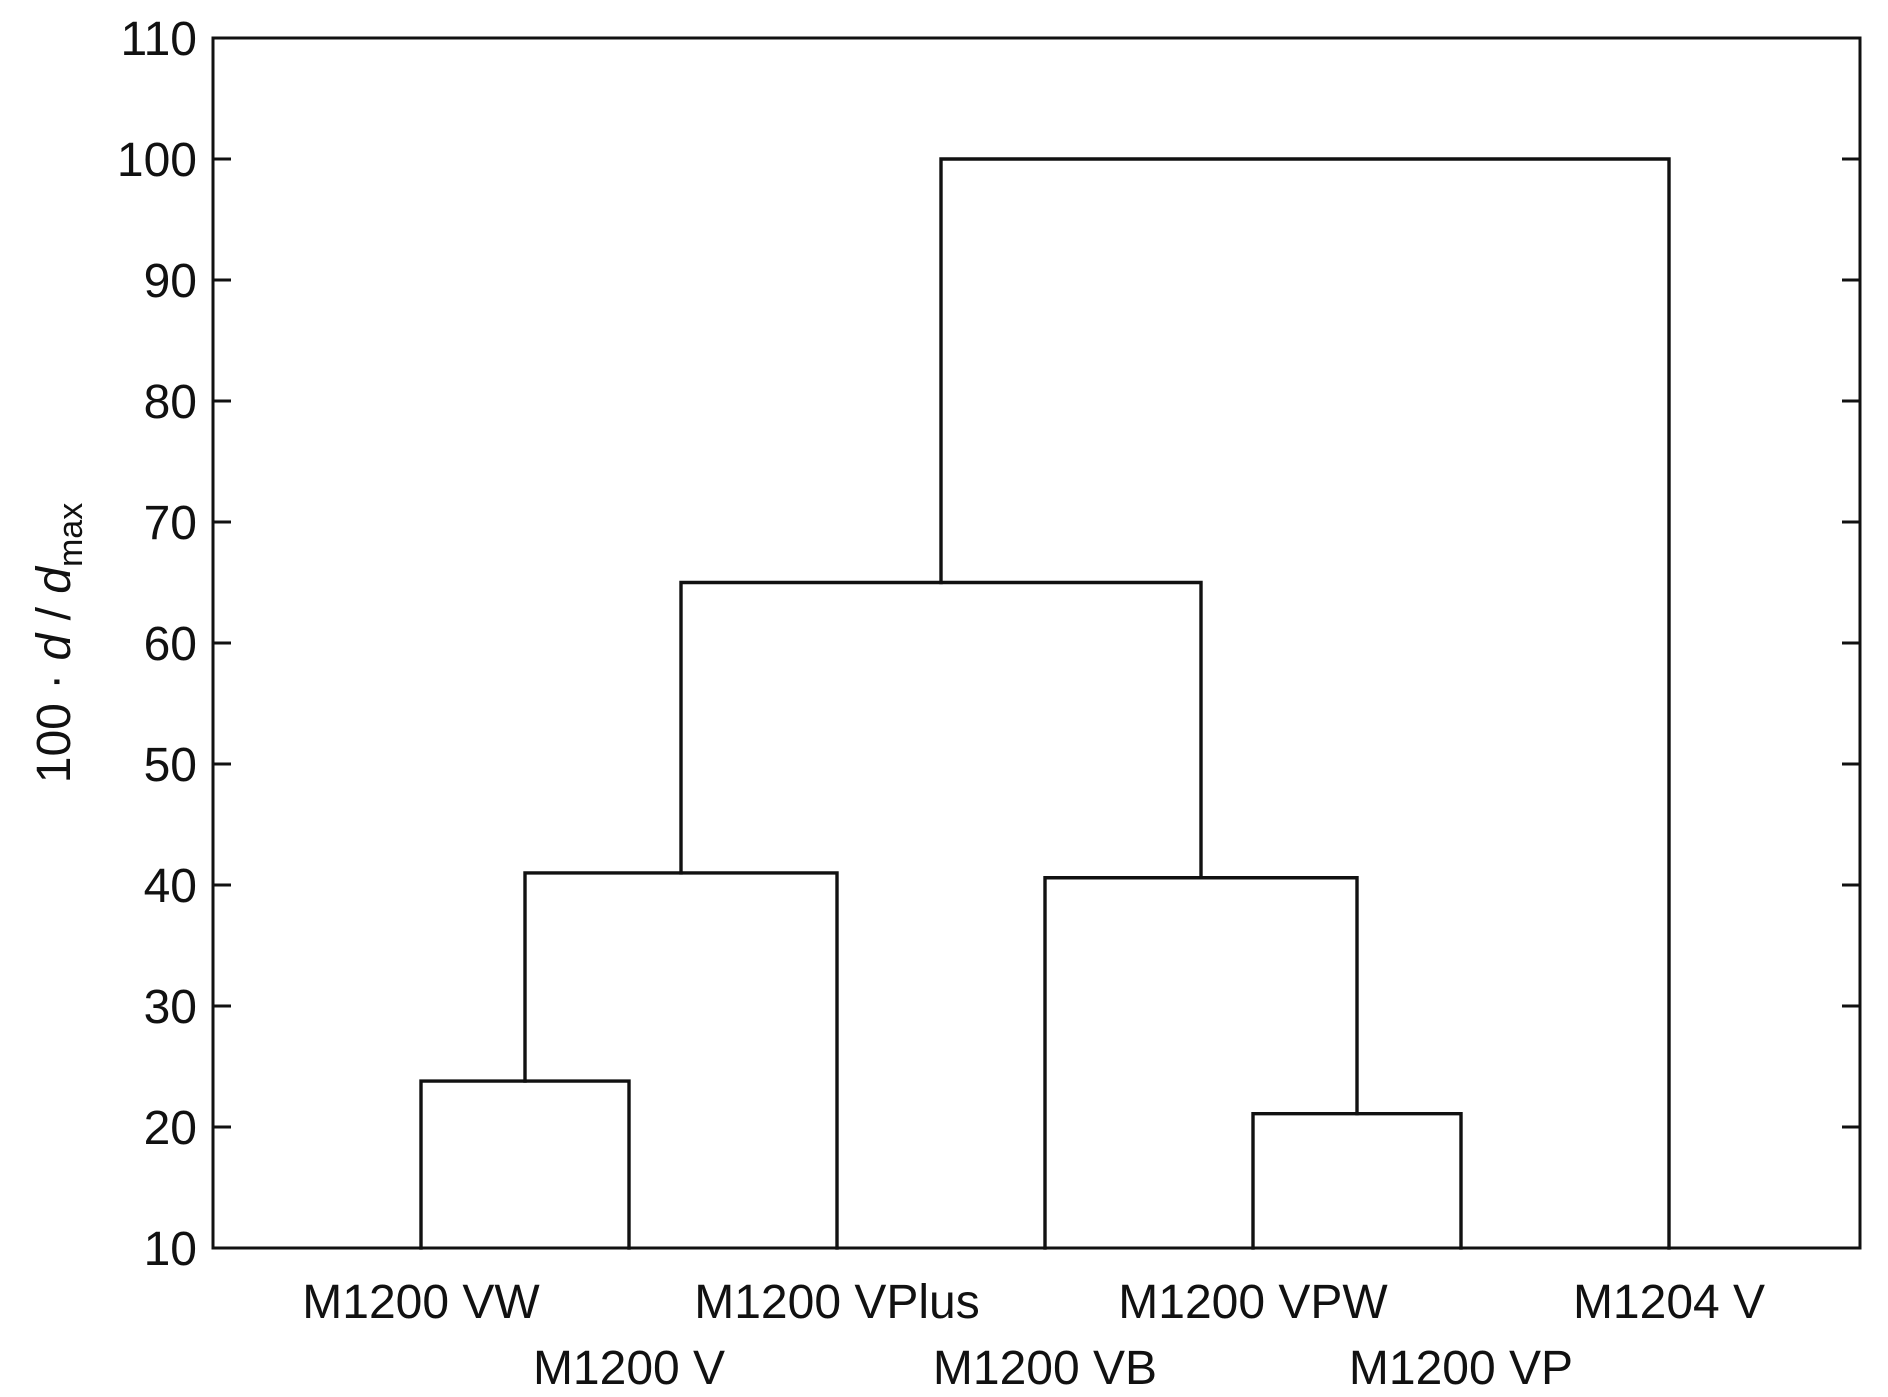 This screenshot has width=1888, height=1397. I want to click on y-axis-title-var-dmax: d, so click(54, 580).